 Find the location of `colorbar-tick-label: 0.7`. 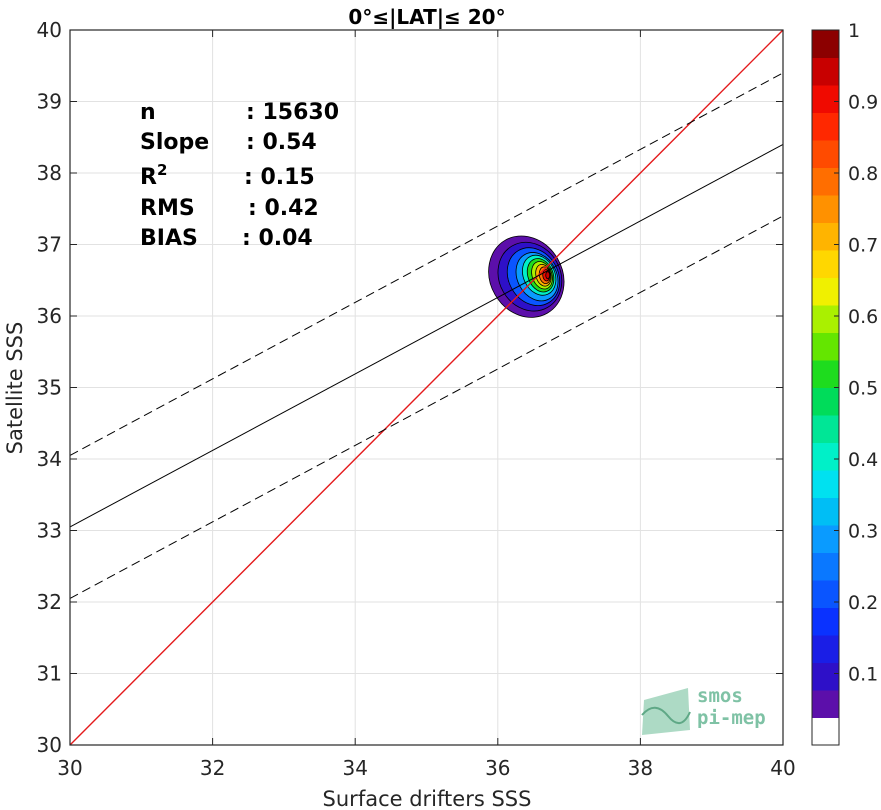

colorbar-tick-label: 0.7 is located at coordinates (863, 246).